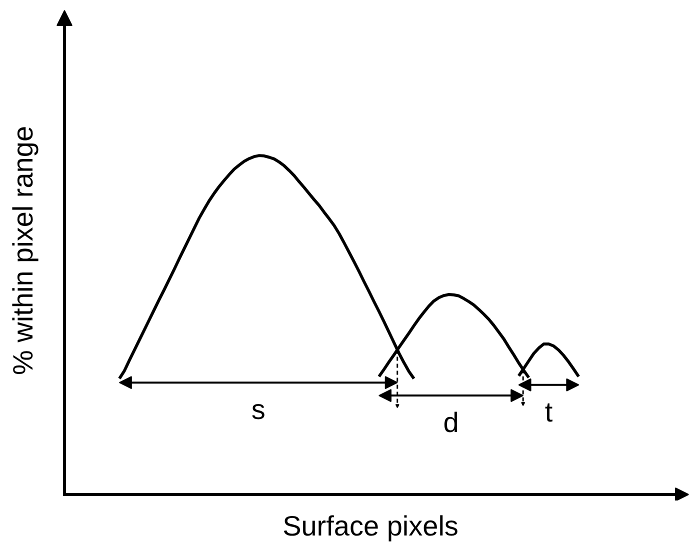 This screenshot has width=690, height=546. I want to click on y-axis-title: % within pixel range, so click(23, 251).